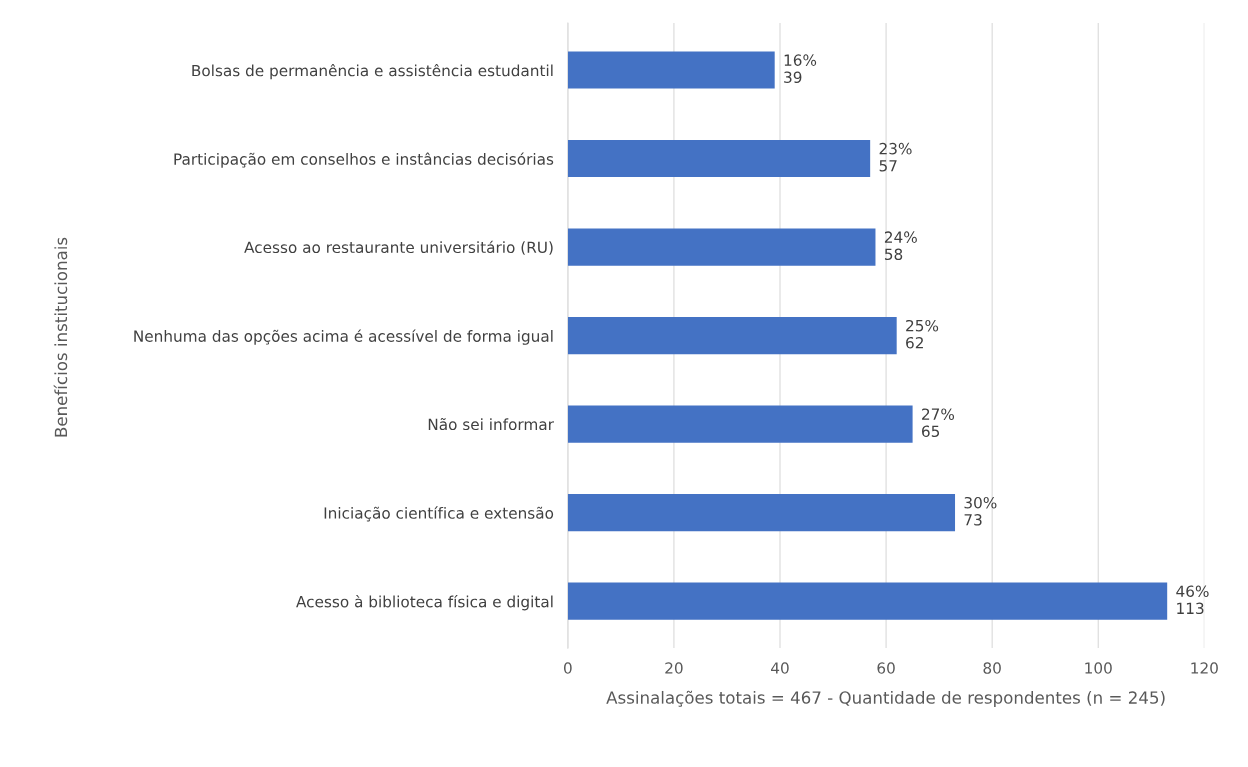 The image size is (1248, 767). I want to click on y-tick-label: Iniciação científica e extensão, so click(439, 514).